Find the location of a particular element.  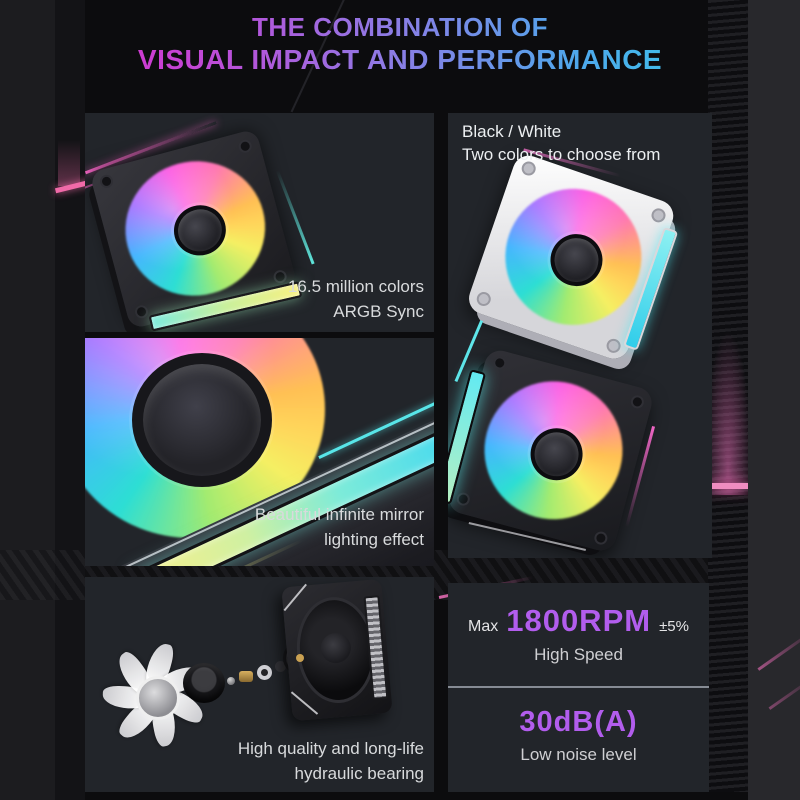

speed-tolerance: ±5% is located at coordinates (674, 626).